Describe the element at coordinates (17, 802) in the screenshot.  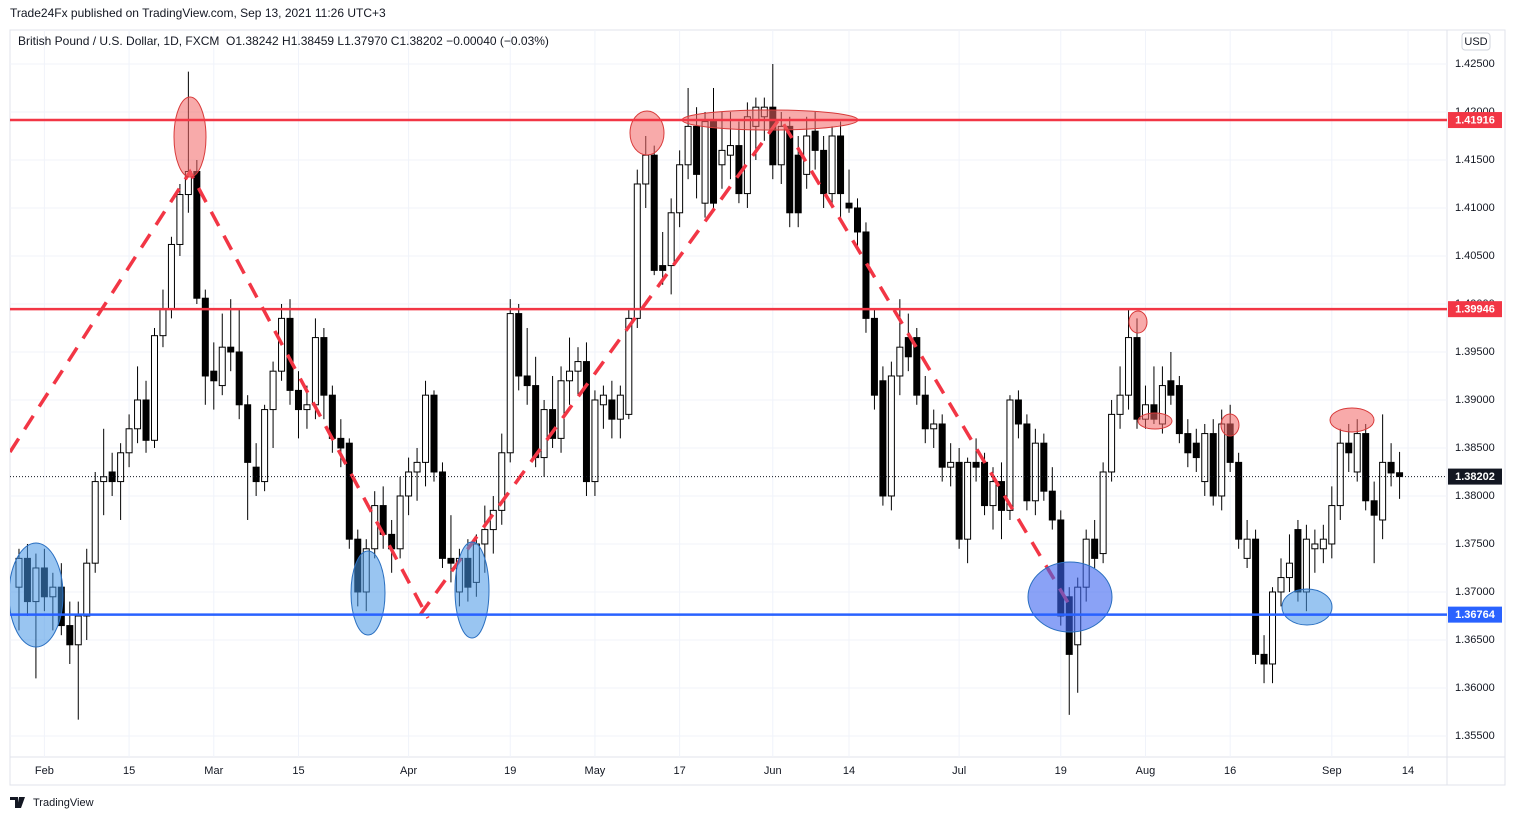
I see `logo-icon` at that location.